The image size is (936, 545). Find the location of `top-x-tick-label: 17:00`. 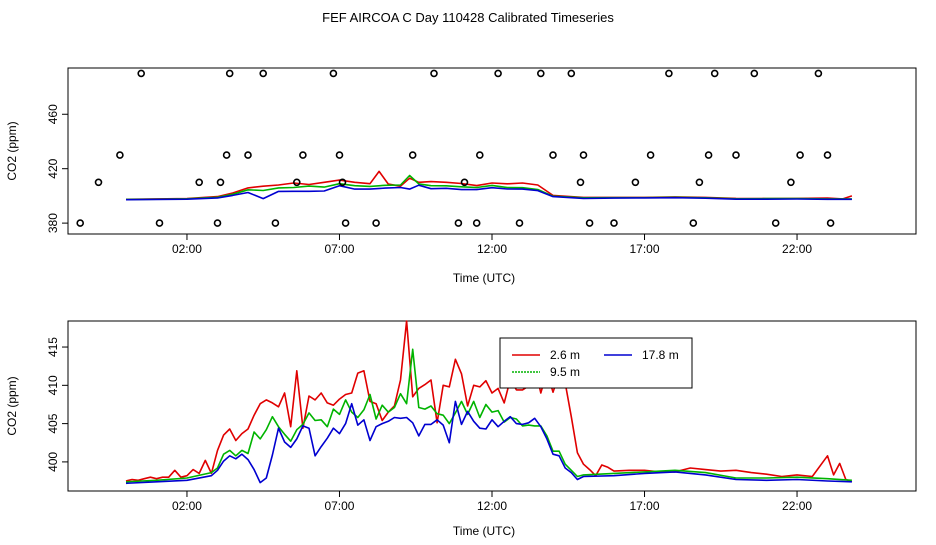

top-x-tick-label: 17:00 is located at coordinates (645, 249).